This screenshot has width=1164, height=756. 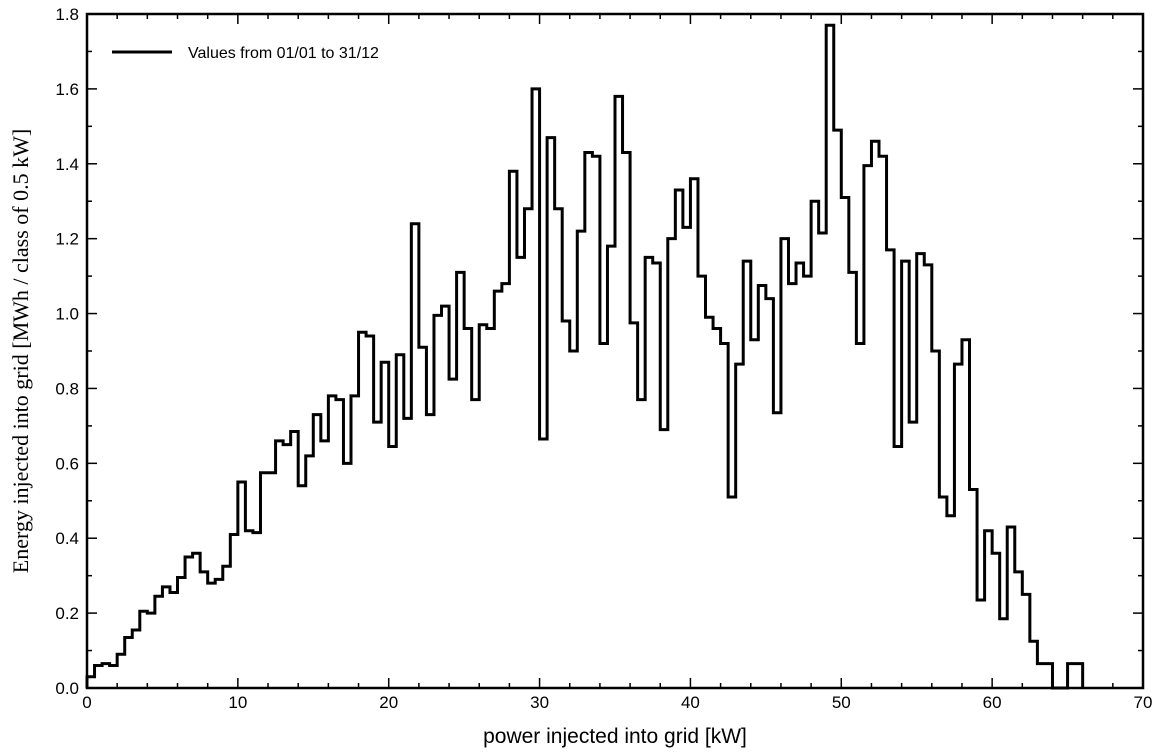 I want to click on y-tick-label: 1.0, so click(x=67, y=314).